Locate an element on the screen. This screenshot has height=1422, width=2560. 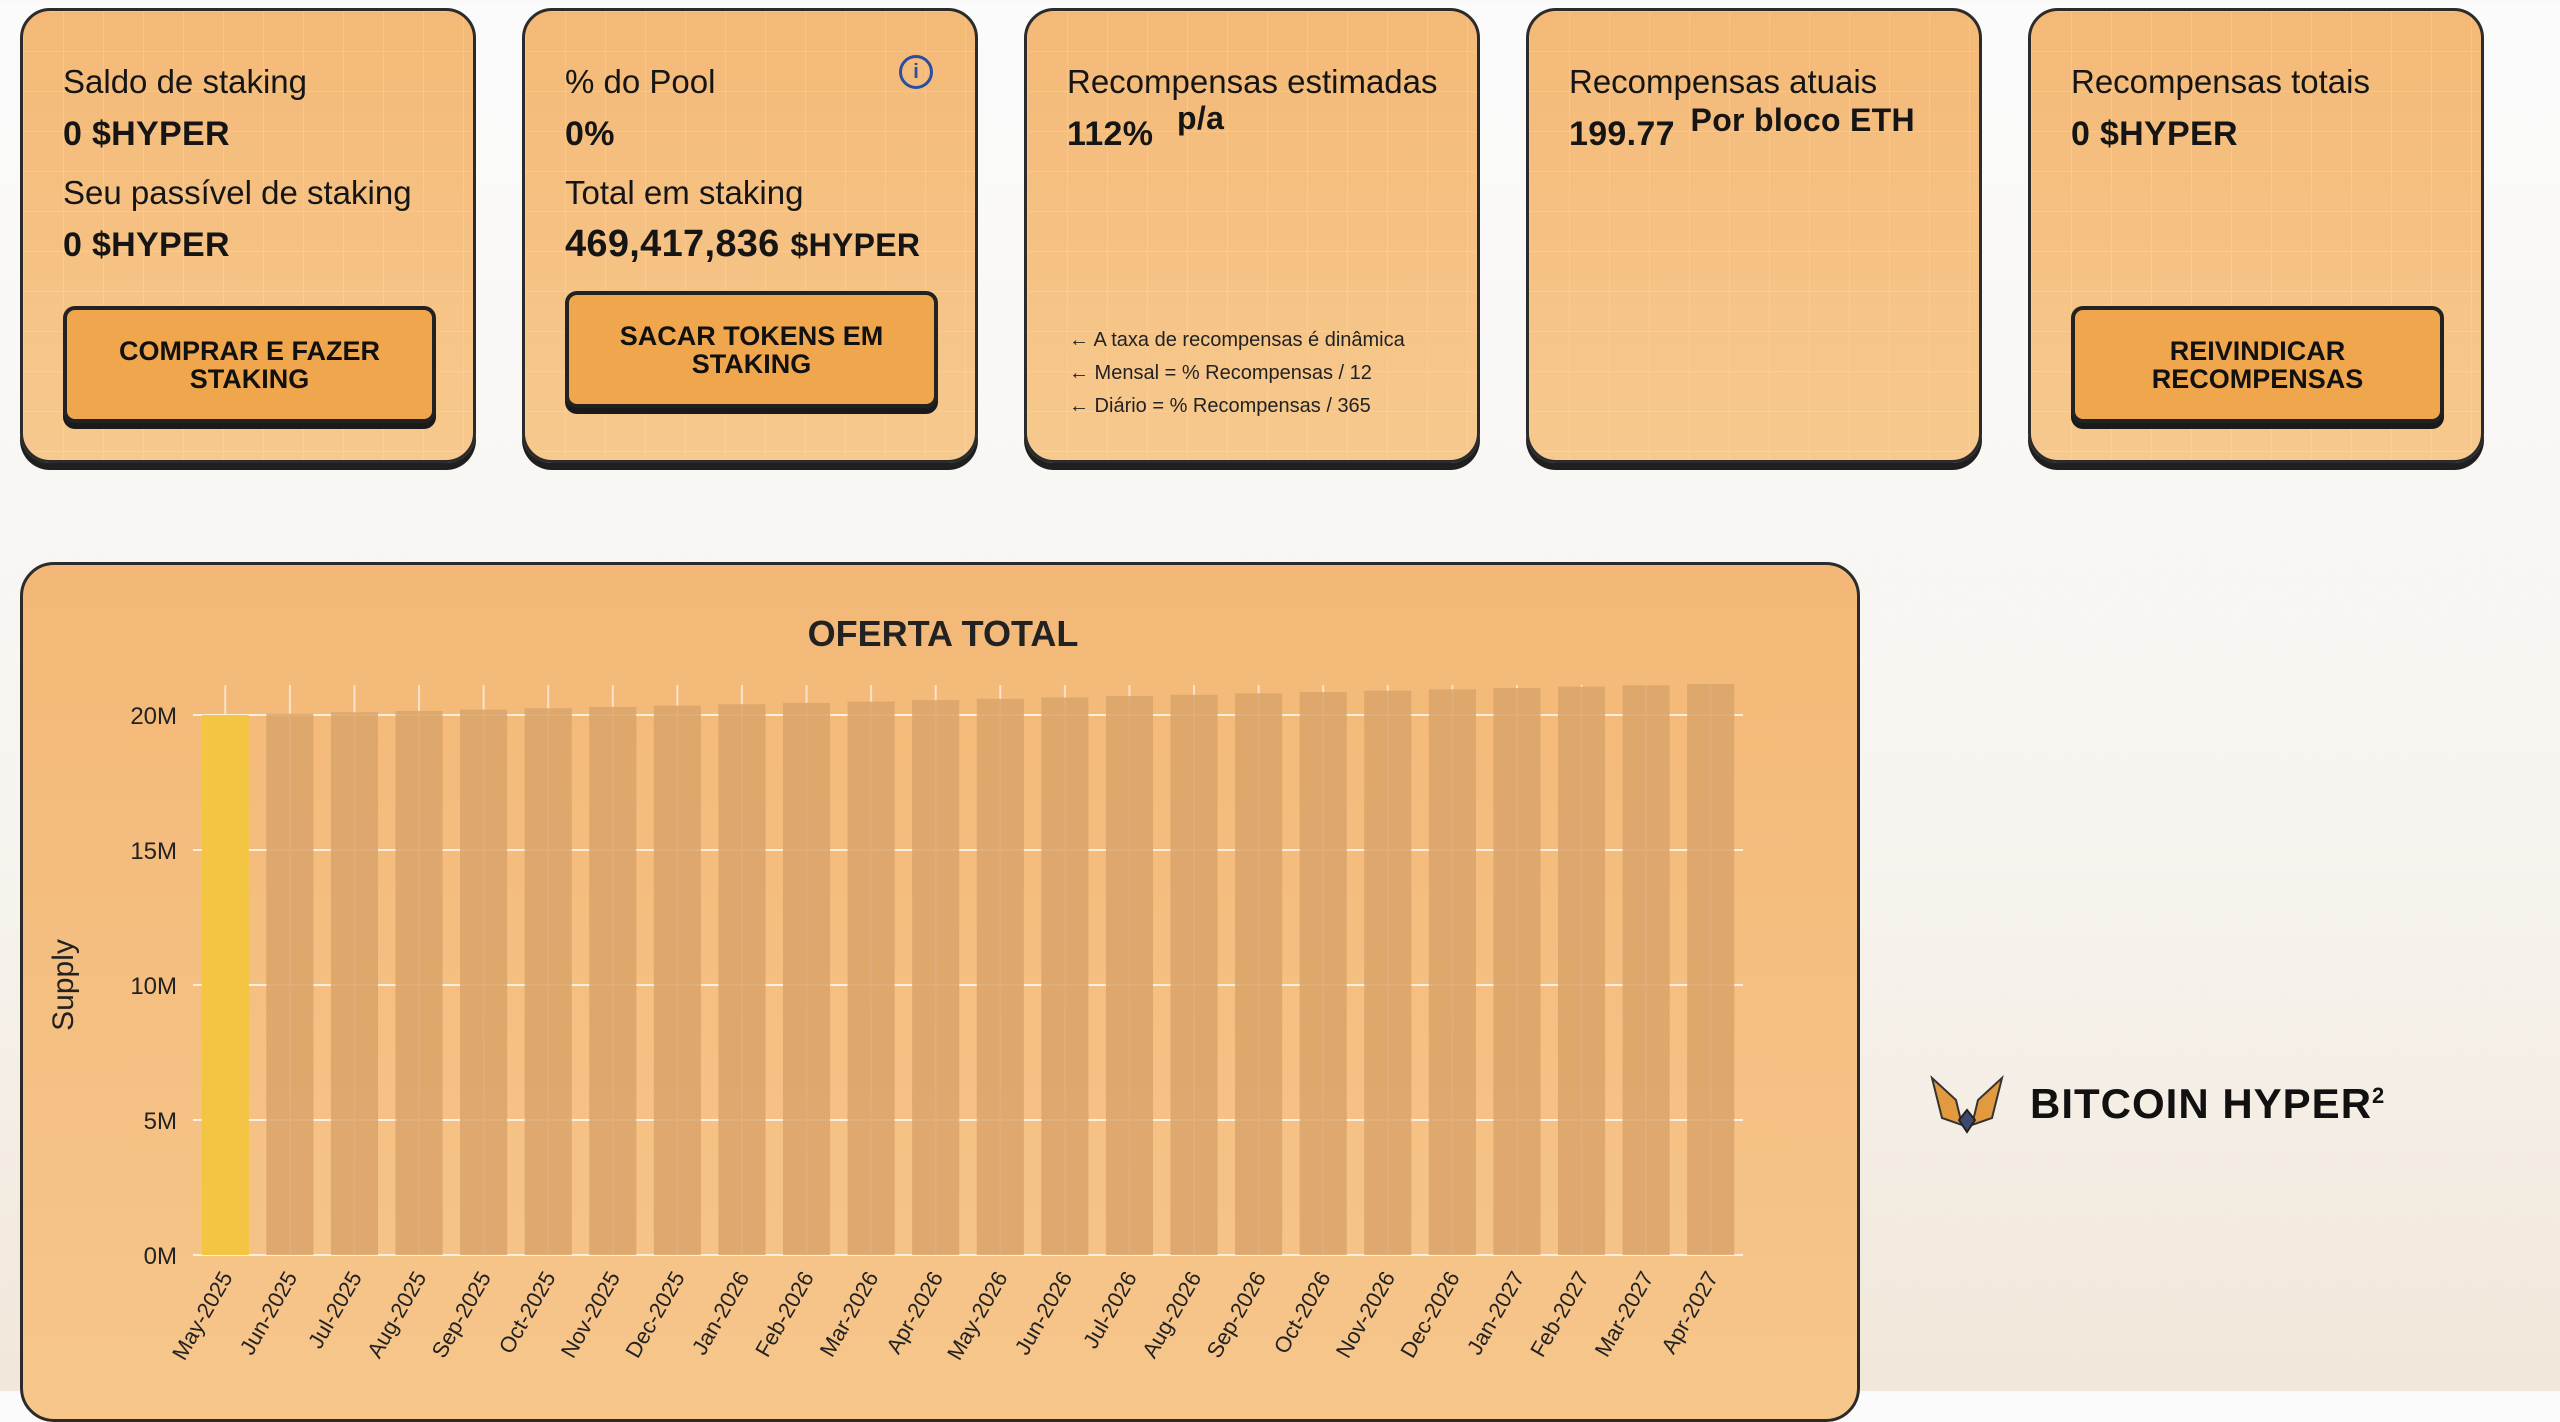
x-tick-label: Oct-2026 is located at coordinates (1302, 1312).